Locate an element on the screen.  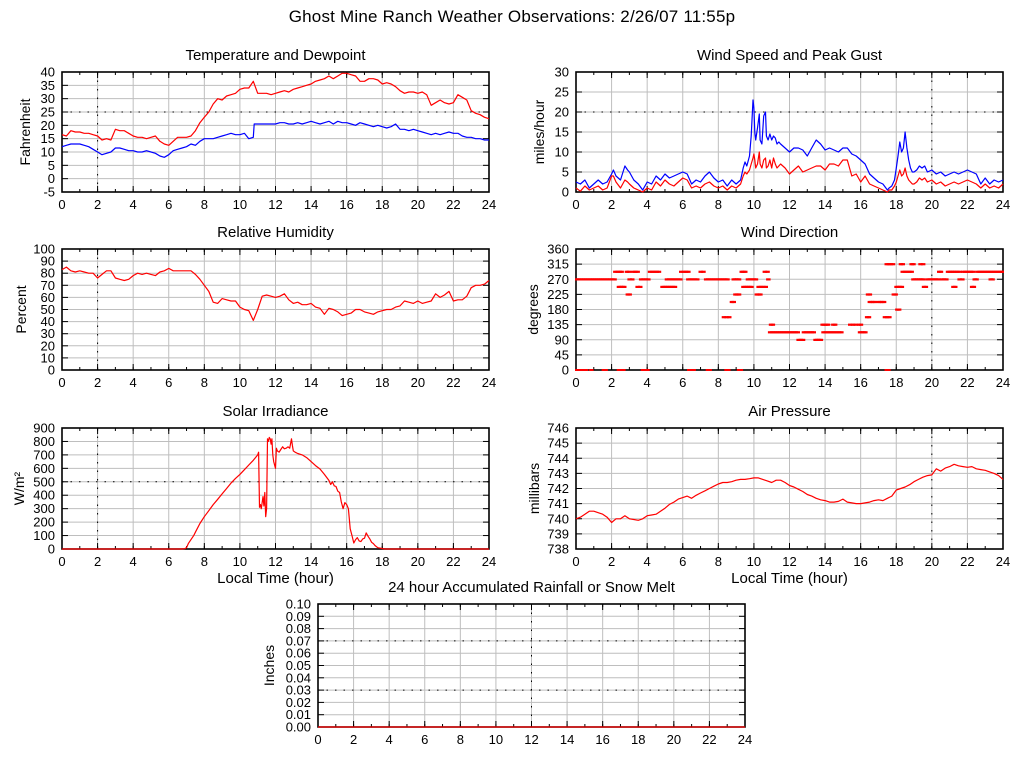
y-tick-label: 60 is located at coordinates (48, 297).